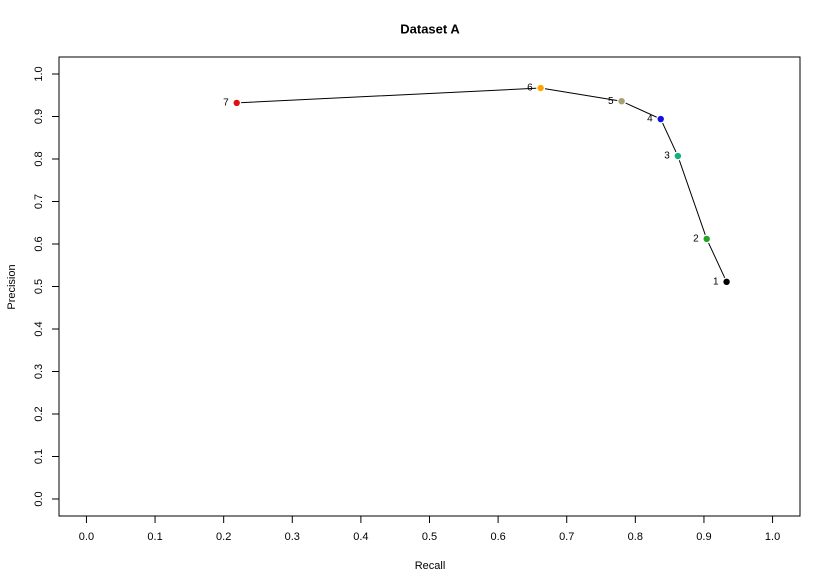 This screenshot has width=830, height=588. Describe the element at coordinates (86, 537) in the screenshot. I see `x-tick-label: 0.0` at that location.